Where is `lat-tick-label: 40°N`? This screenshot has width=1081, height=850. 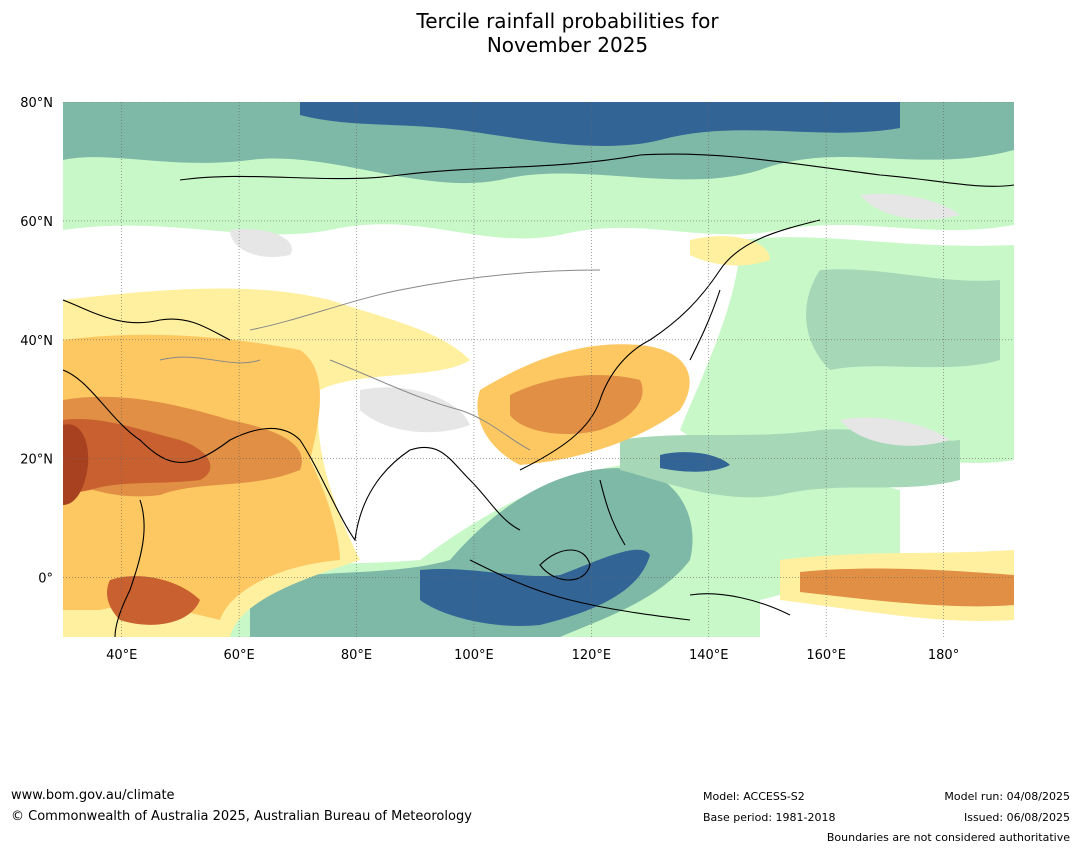
lat-tick-label: 40°N is located at coordinates (36, 341).